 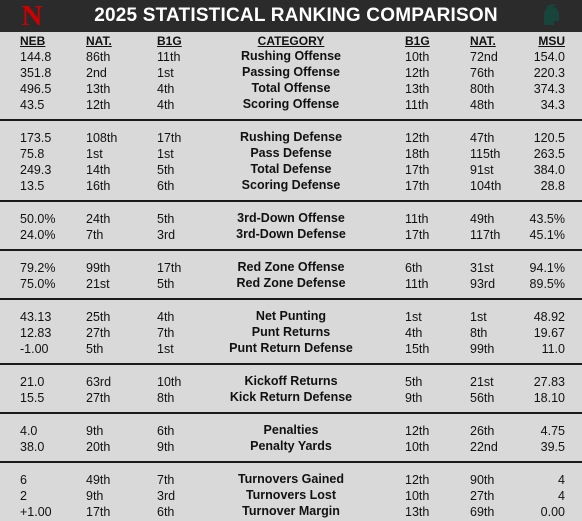 I want to click on neb-stat: 75.8, so click(x=32, y=154).